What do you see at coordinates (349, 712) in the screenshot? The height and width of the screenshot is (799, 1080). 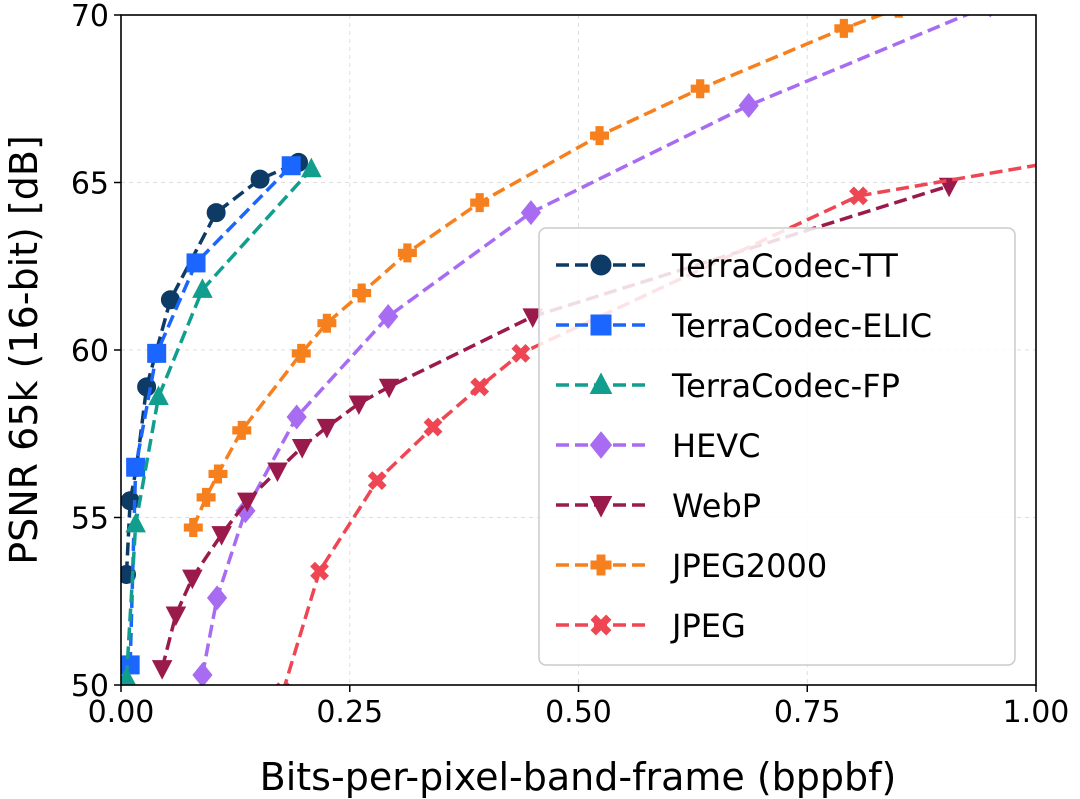 I see `x-tick-label: 0.25` at bounding box center [349, 712].